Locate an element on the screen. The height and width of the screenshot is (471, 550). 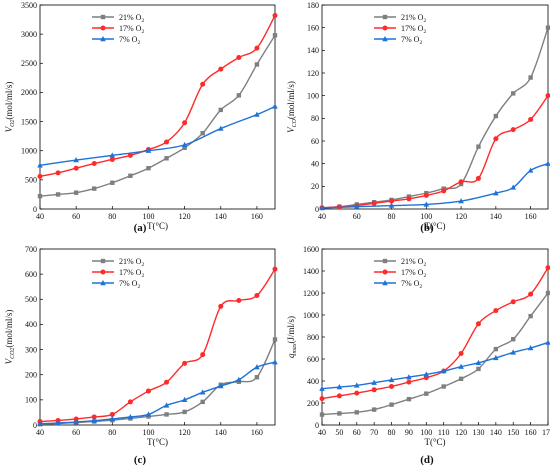
y-tick-label: 100 is located at coordinates (313, 95).